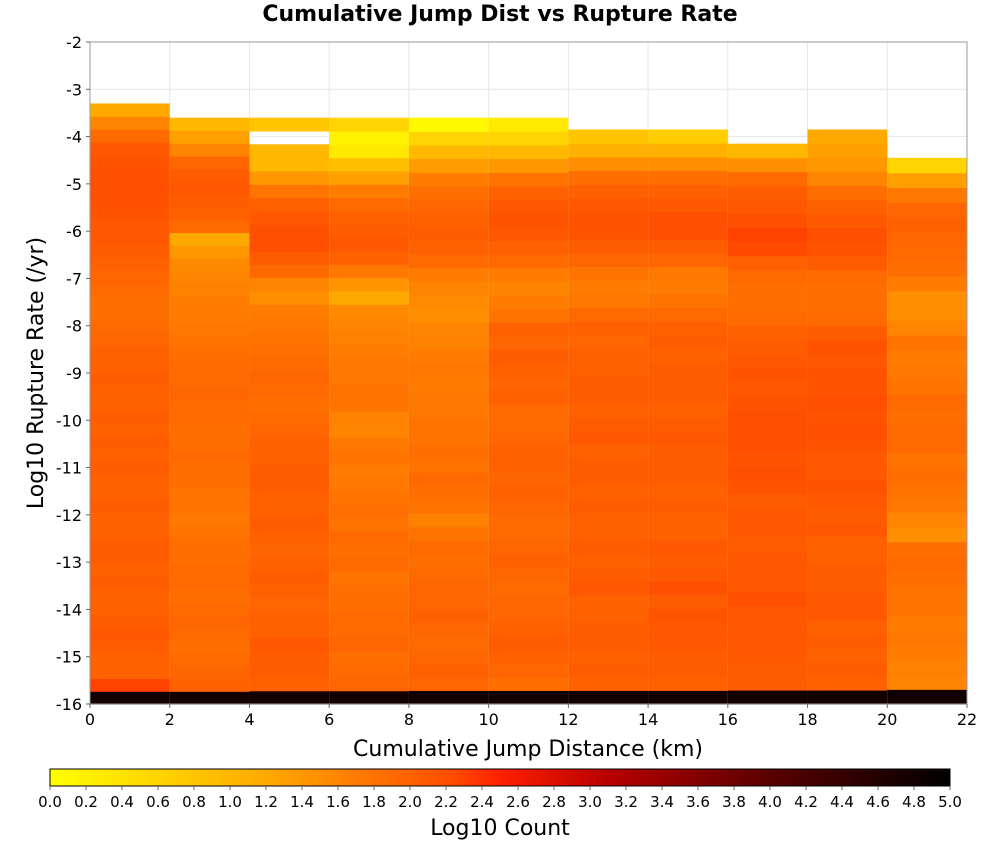 This screenshot has width=1000, height=850. I want to click on colorbar-tick-label: 4.8, so click(914, 802).